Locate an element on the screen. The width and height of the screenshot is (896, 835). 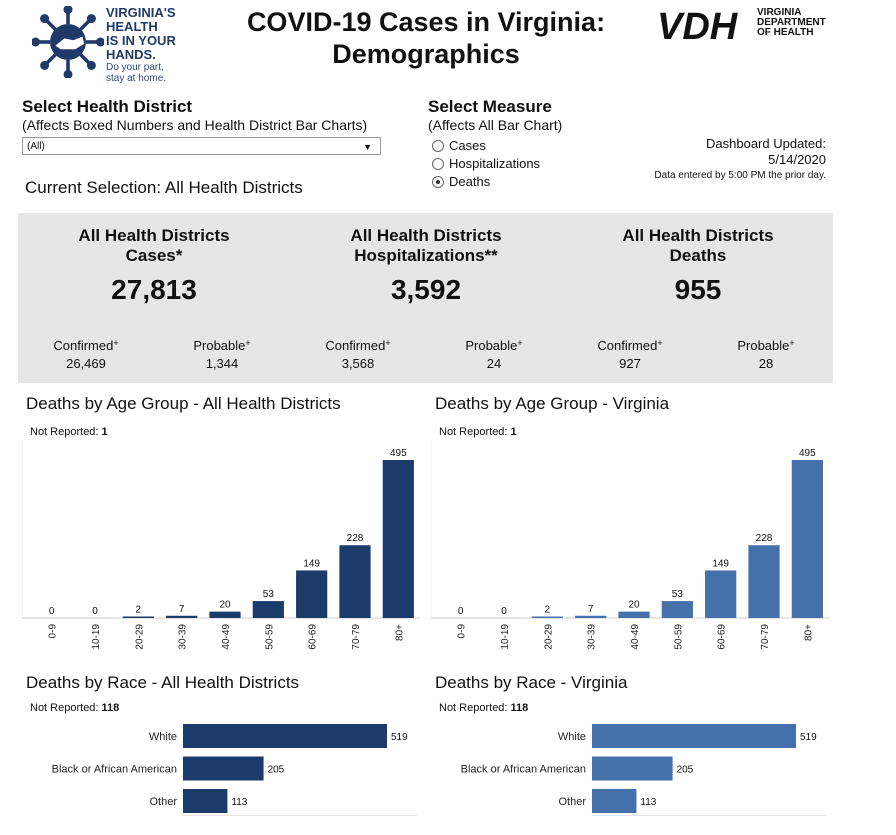
current-selection: Current Selection: All Health Districts is located at coordinates (164, 187).